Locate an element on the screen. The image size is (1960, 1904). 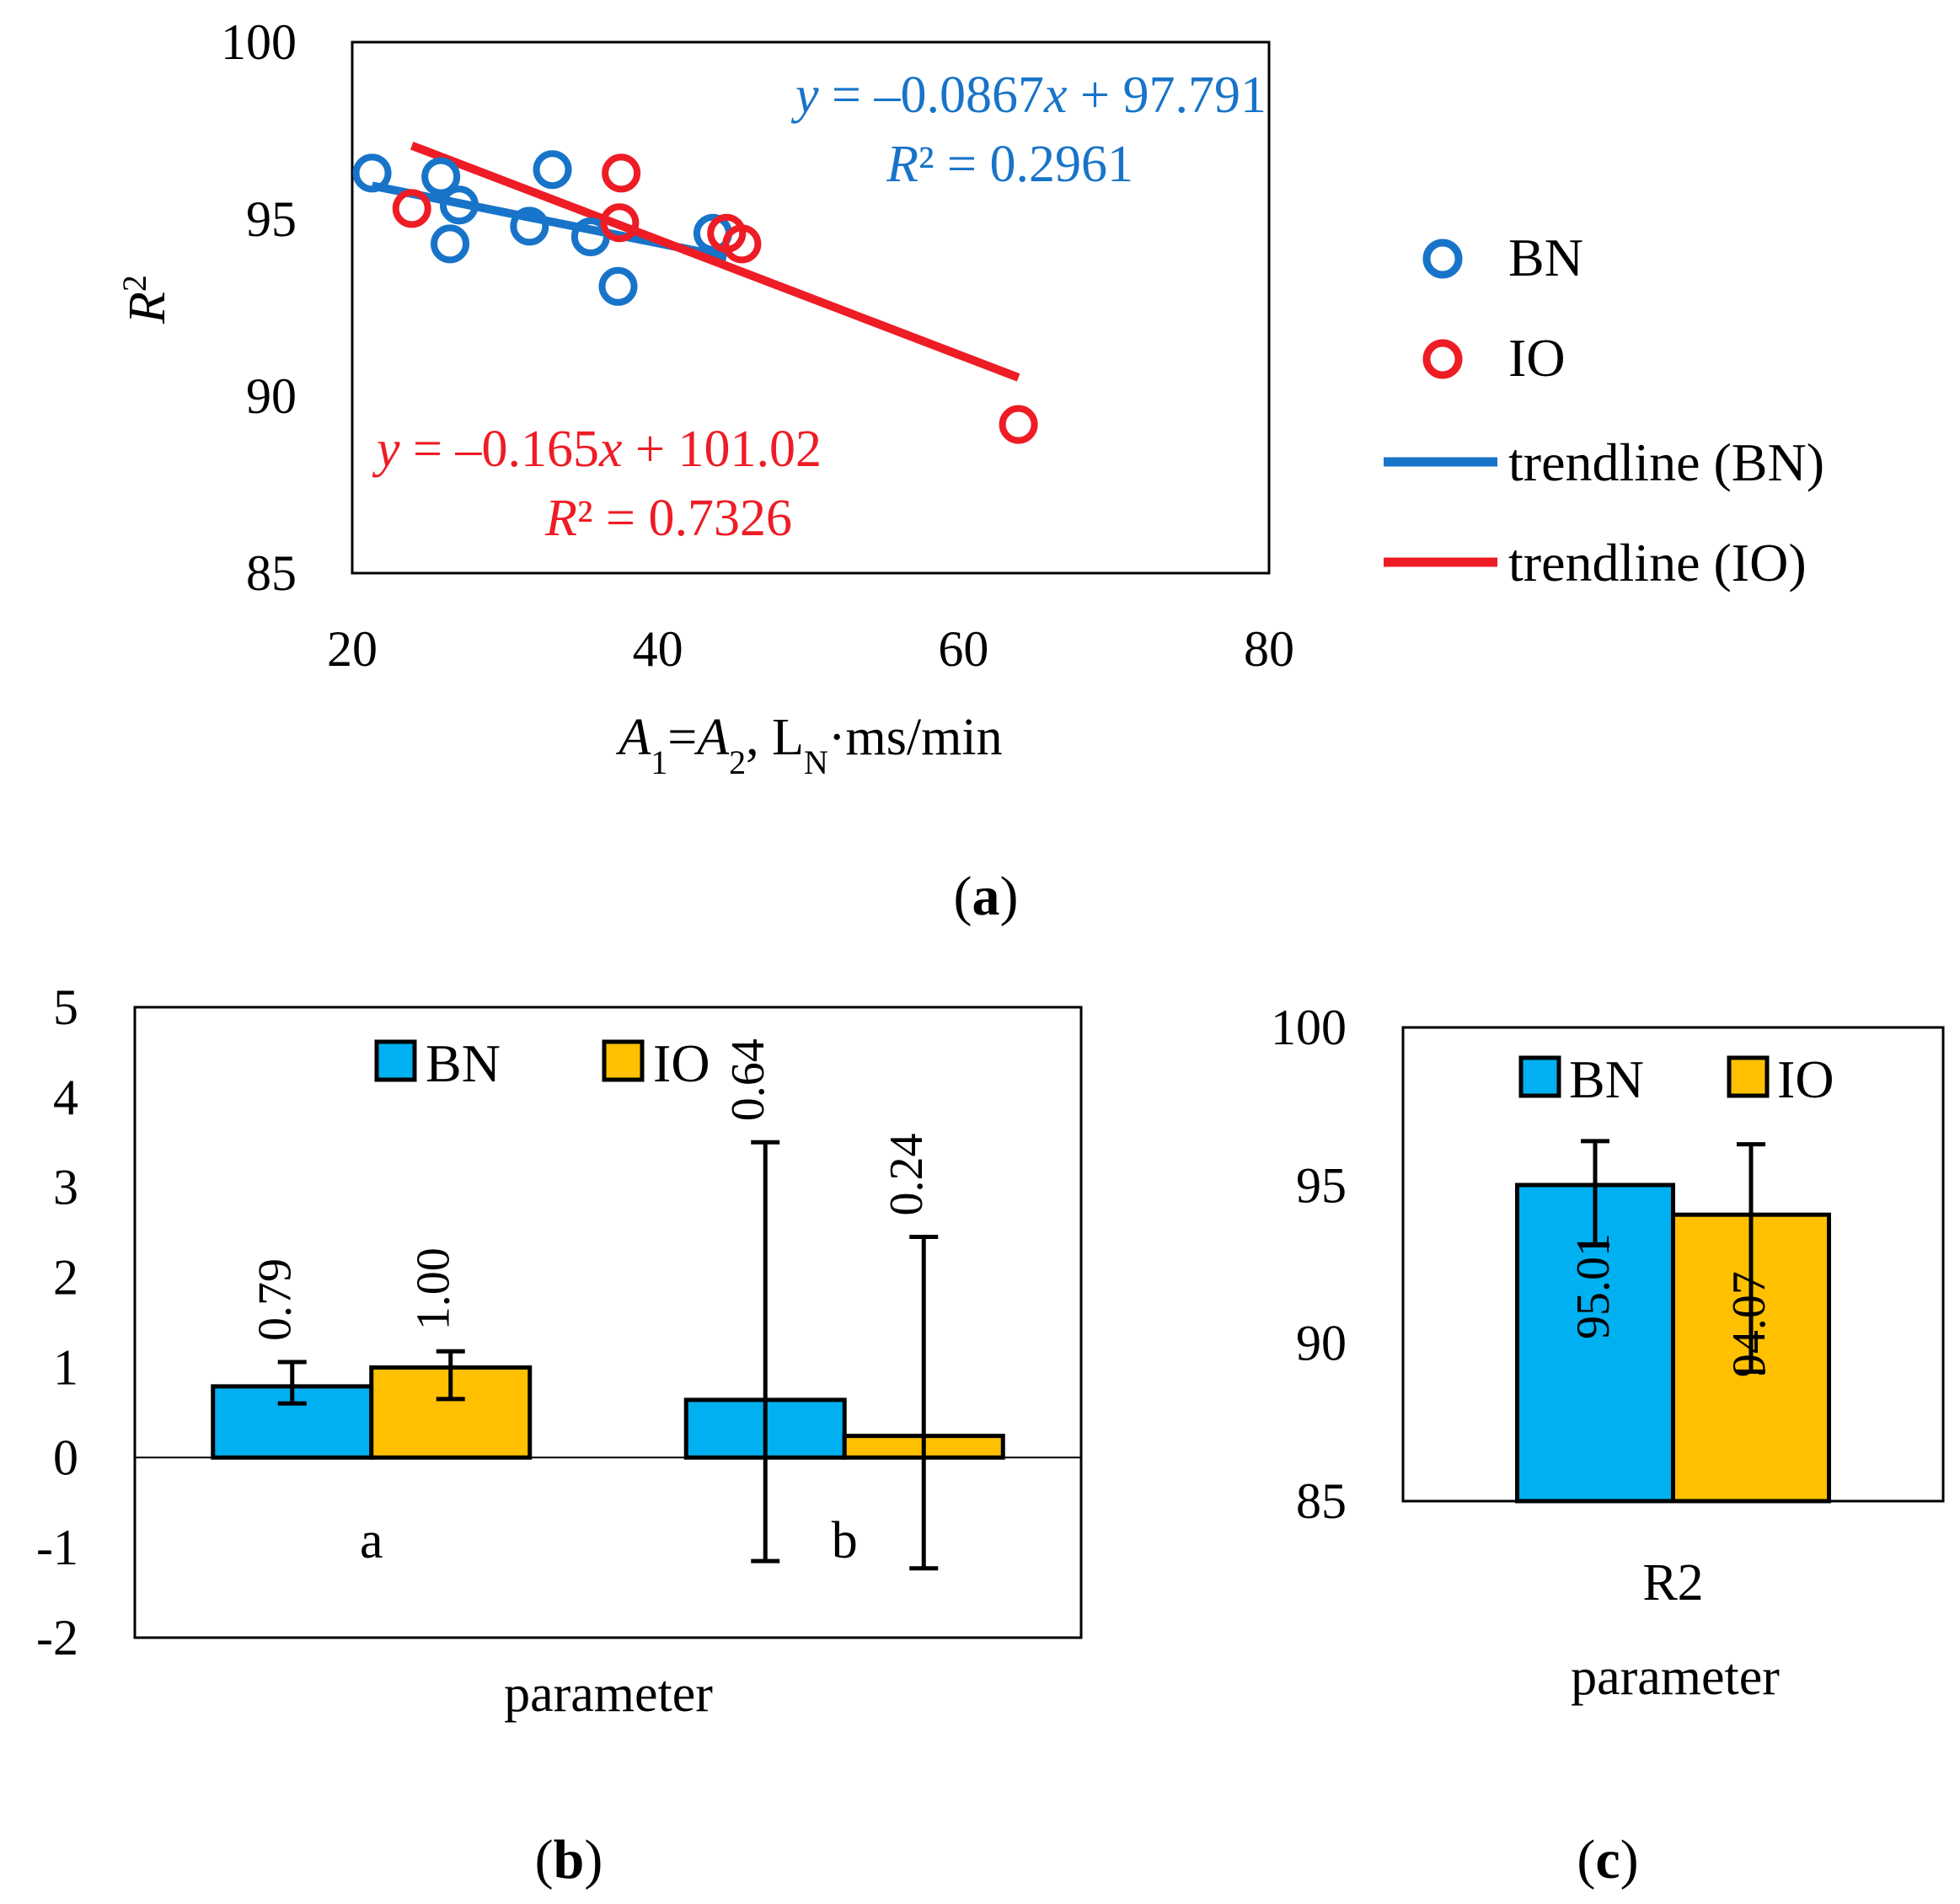
category-label: R2 is located at coordinates (1672, 1583).